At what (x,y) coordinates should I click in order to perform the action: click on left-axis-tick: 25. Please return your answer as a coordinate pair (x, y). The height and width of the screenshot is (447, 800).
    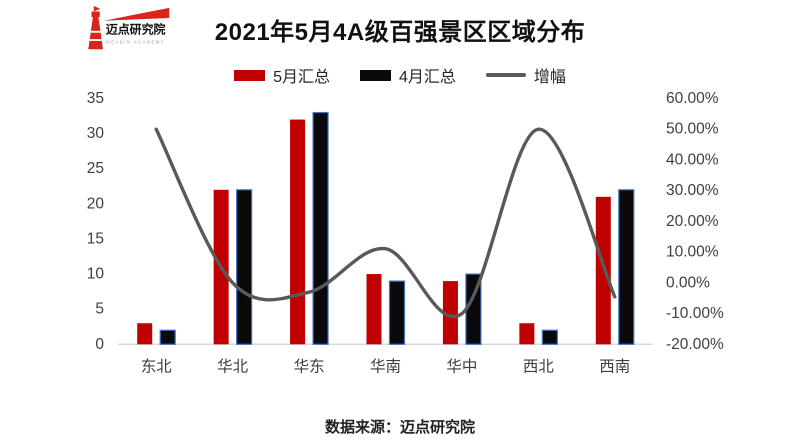
    Looking at the image, I should click on (95, 168).